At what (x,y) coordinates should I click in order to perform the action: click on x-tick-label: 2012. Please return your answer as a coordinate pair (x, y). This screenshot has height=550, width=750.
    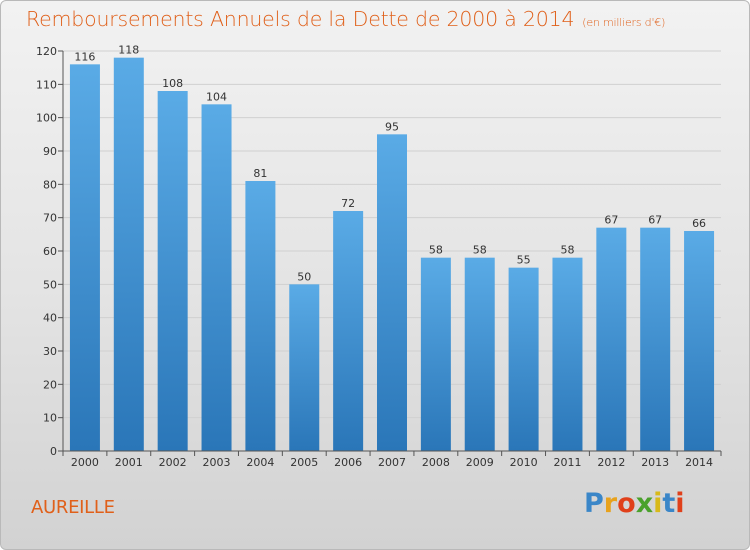
    Looking at the image, I should click on (611, 462).